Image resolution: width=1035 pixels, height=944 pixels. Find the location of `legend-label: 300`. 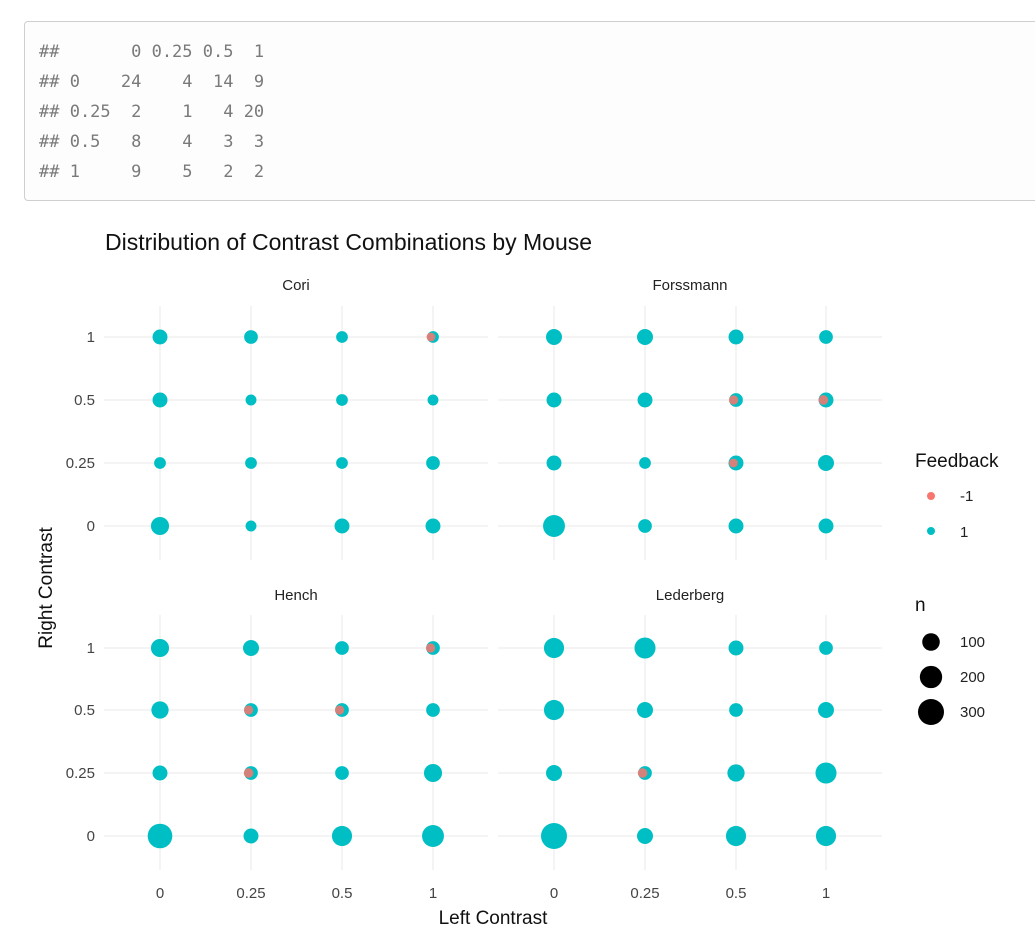

legend-label: 300 is located at coordinates (972, 712).